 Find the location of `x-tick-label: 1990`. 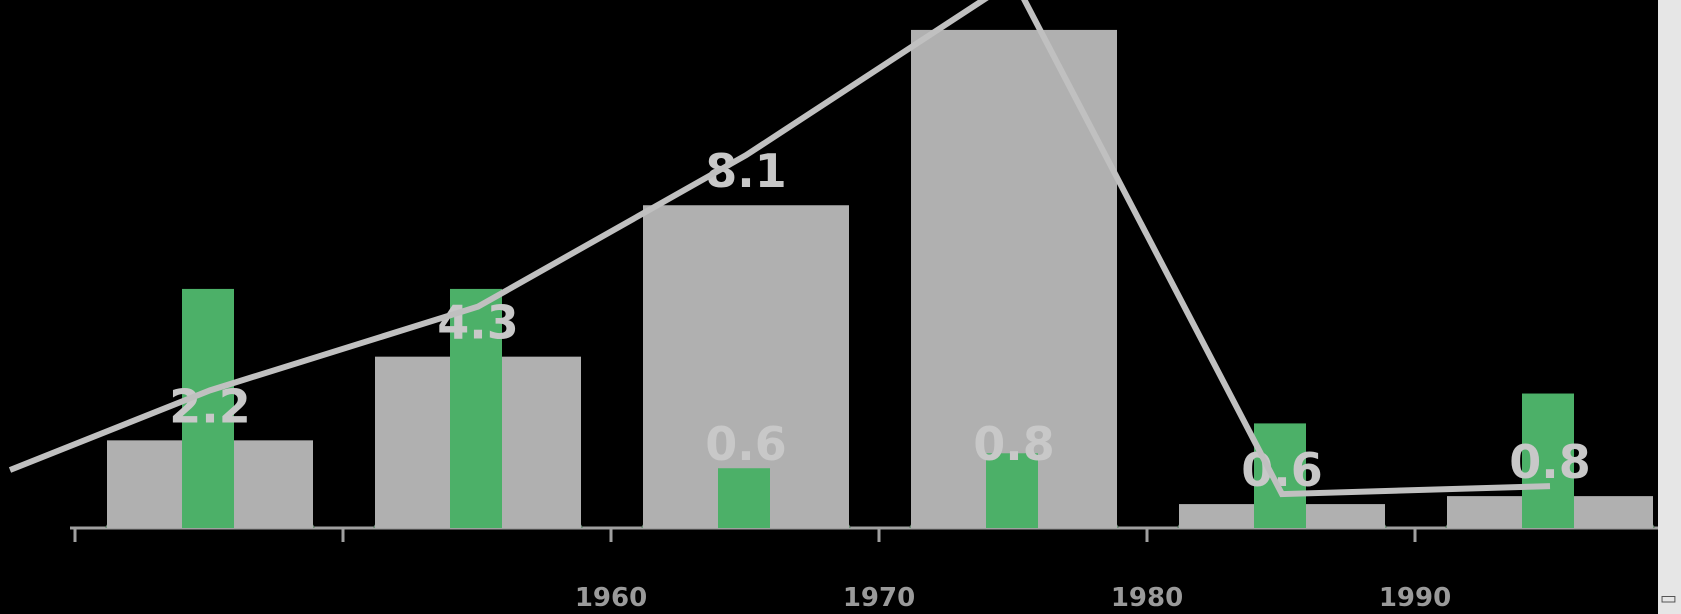

x-tick-label: 1990 is located at coordinates (1415, 598).